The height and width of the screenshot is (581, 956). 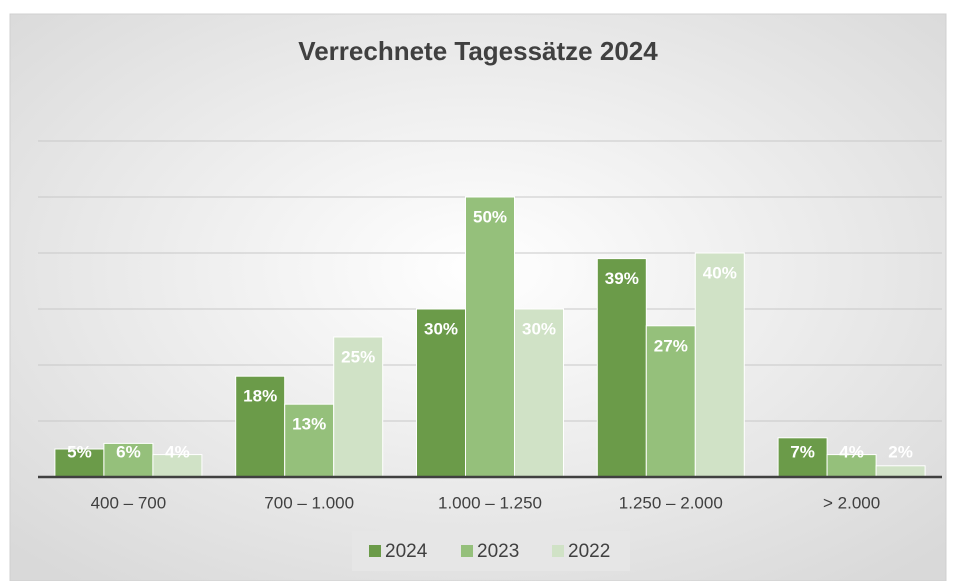 I want to click on data-label: 25%, so click(x=358, y=356).